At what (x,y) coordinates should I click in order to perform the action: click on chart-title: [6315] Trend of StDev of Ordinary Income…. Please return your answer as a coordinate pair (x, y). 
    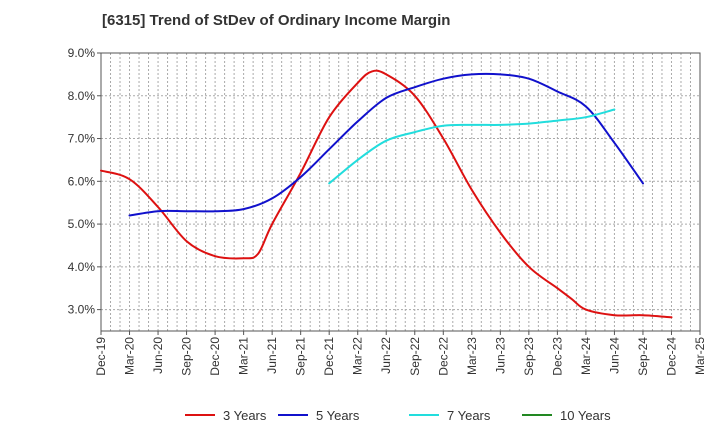
    Looking at the image, I should click on (276, 20).